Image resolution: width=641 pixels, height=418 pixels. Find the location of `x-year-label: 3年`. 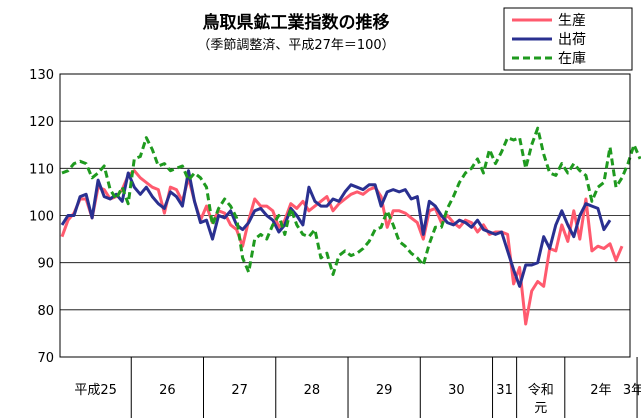

x-year-label: 3年 is located at coordinates (632, 390).